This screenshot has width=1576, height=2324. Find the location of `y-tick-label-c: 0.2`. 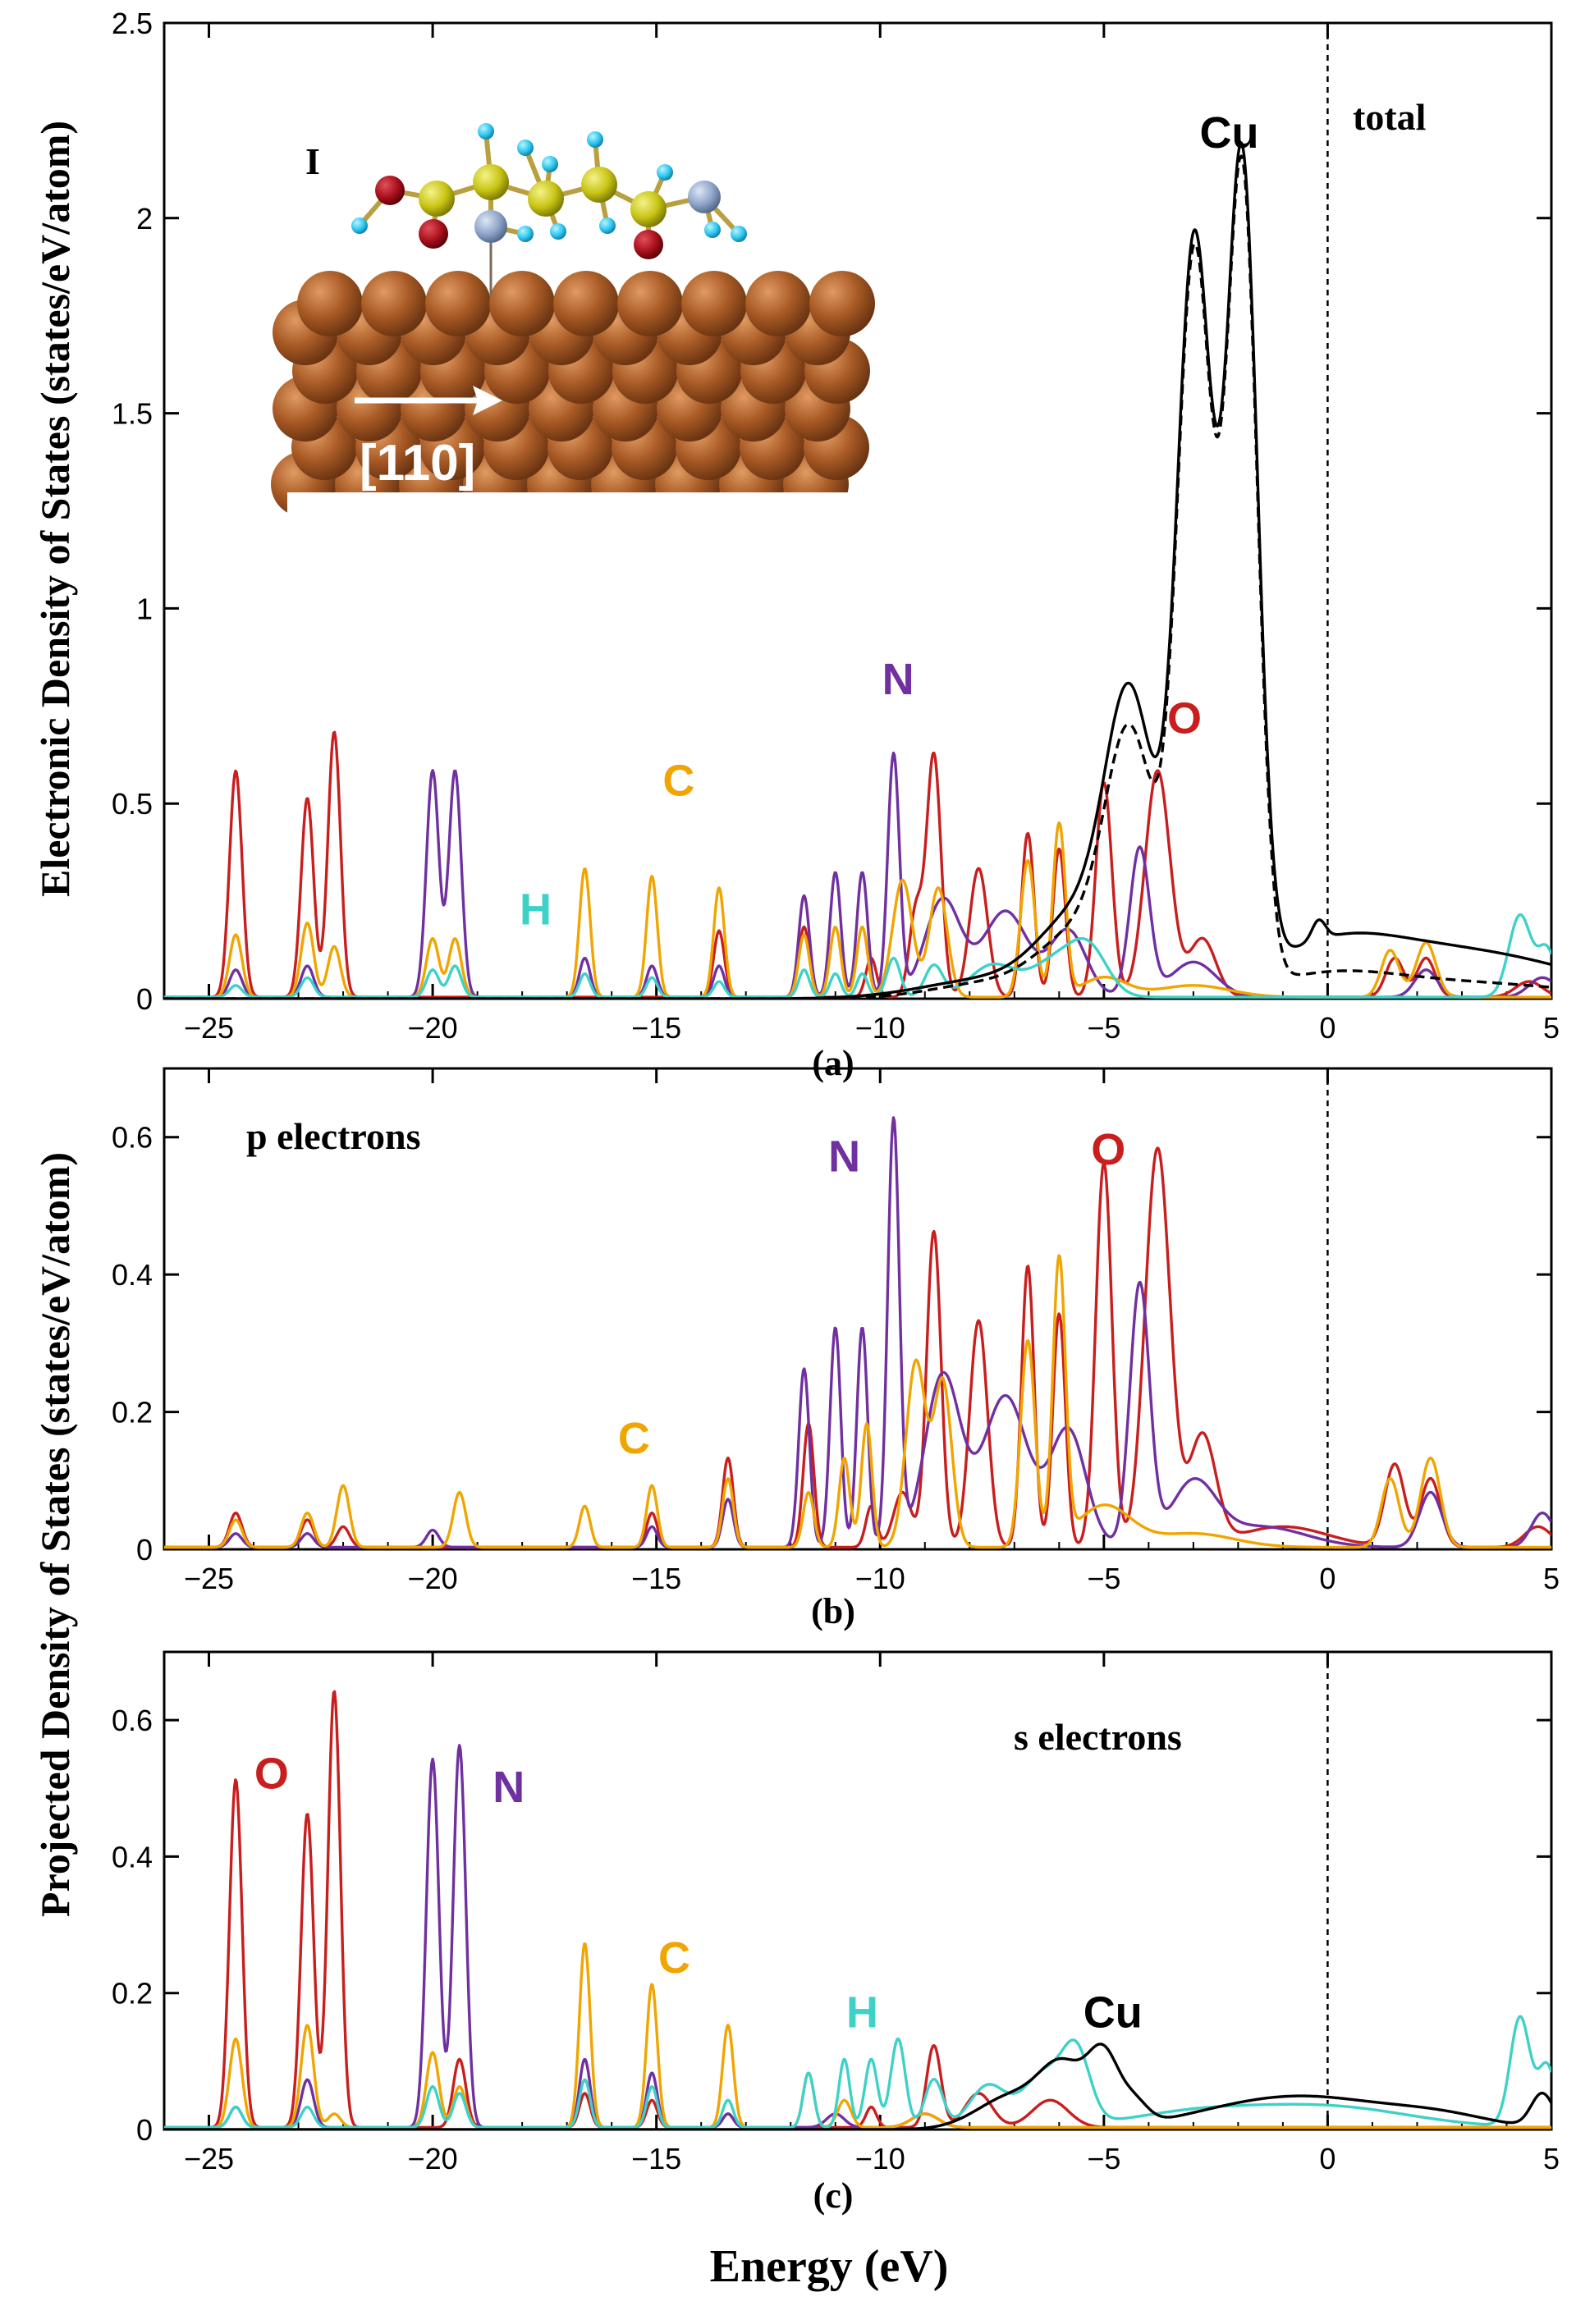

y-tick-label-c: 0.2 is located at coordinates (132, 1994).